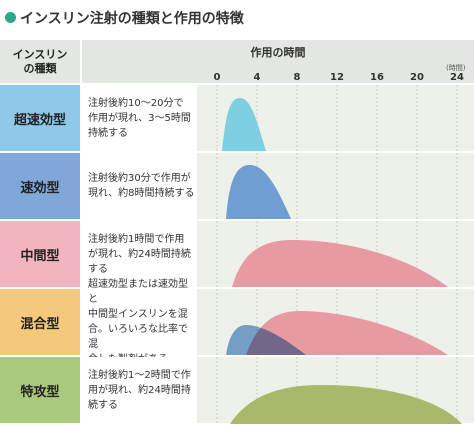  Describe the element at coordinates (98, 269) in the screenshot. I see `description-line: する` at that location.